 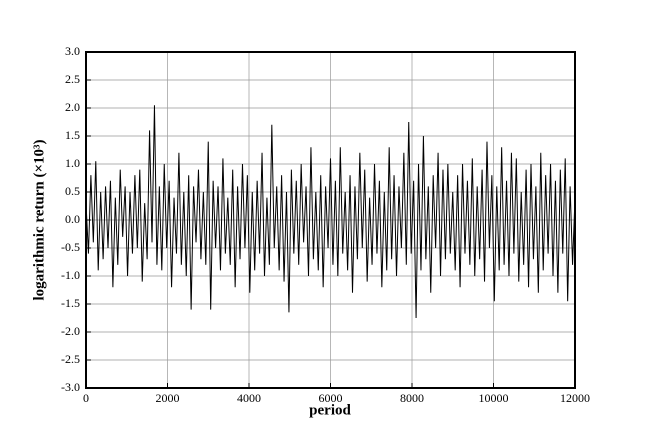 What do you see at coordinates (72, 107) in the screenshot?
I see `y-tick-label: 2.0` at bounding box center [72, 107].